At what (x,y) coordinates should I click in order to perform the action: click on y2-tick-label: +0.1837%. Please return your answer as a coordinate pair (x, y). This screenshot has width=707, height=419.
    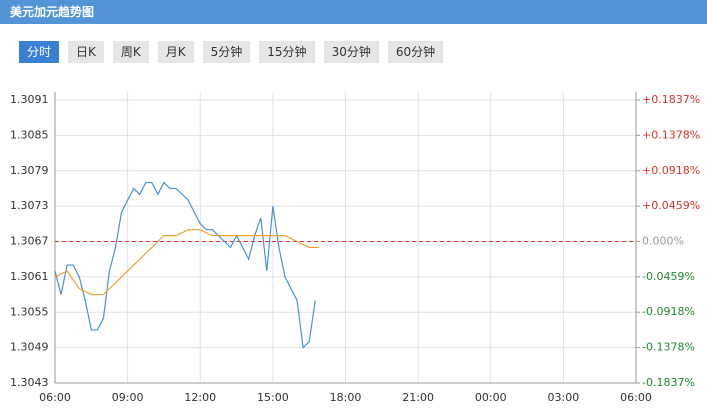
    Looking at the image, I should click on (671, 99).